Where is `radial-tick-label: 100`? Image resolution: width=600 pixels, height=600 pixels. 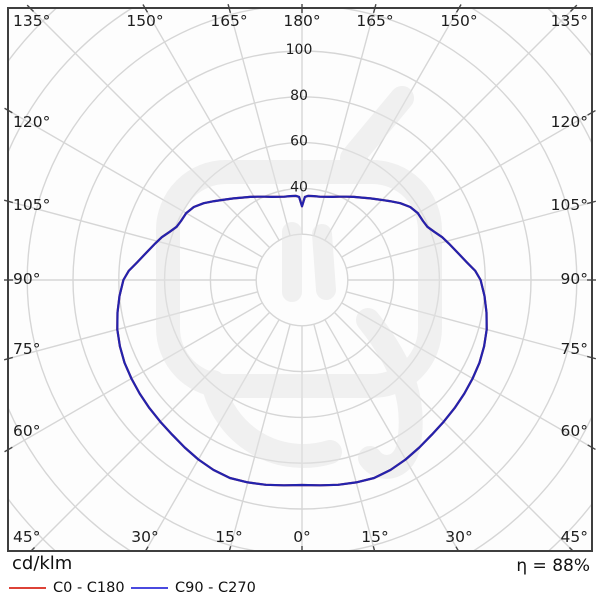 radial-tick-label: 100 is located at coordinates (299, 50).